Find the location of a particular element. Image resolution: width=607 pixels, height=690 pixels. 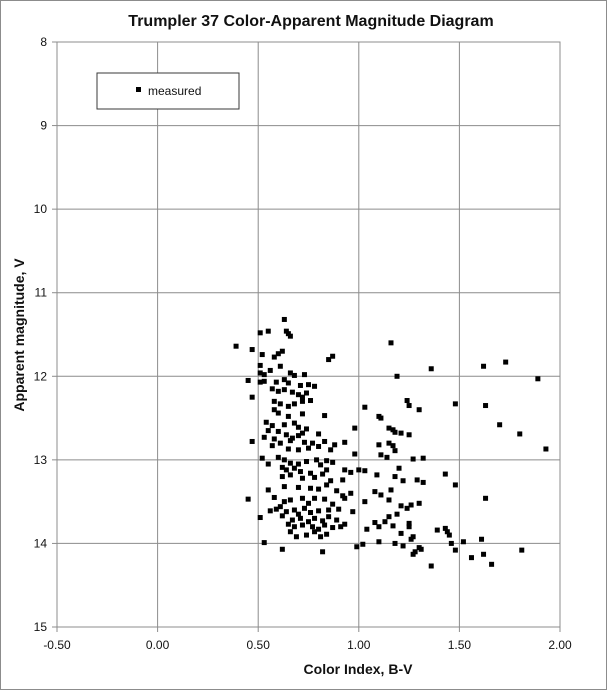

x-tick-label: 0.00 is located at coordinates (158, 645).